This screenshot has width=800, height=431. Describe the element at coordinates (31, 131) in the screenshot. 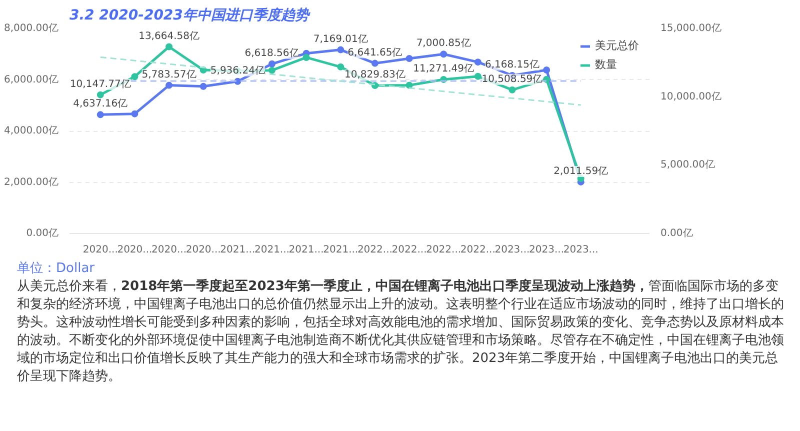

I see `y-tick-label: 4,000.00亿` at that location.